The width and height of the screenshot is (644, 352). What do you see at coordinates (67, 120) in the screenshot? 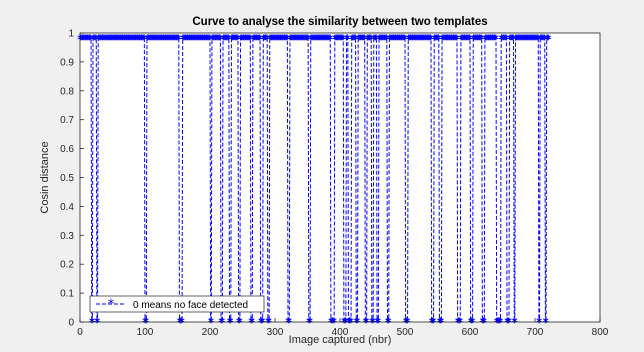
I see `y-tick-label: 0.7` at bounding box center [67, 120].